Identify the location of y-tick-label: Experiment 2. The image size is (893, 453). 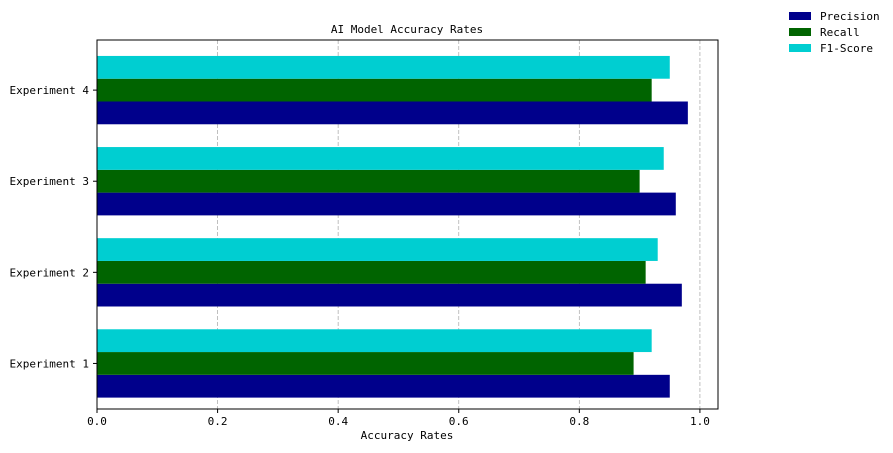
(49, 272).